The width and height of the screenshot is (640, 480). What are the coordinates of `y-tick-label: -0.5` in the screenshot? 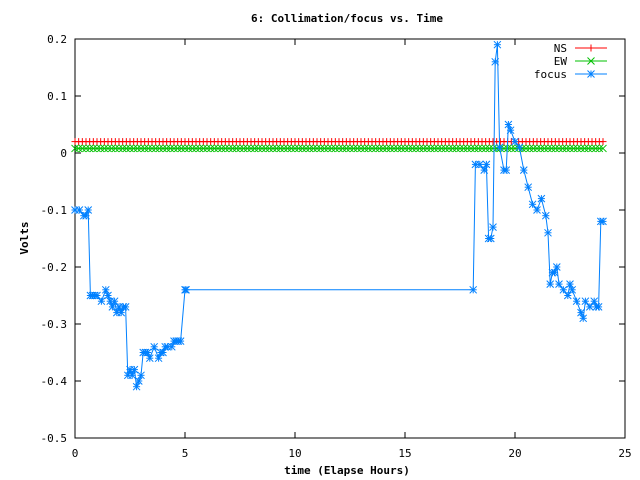 It's located at (54, 438).